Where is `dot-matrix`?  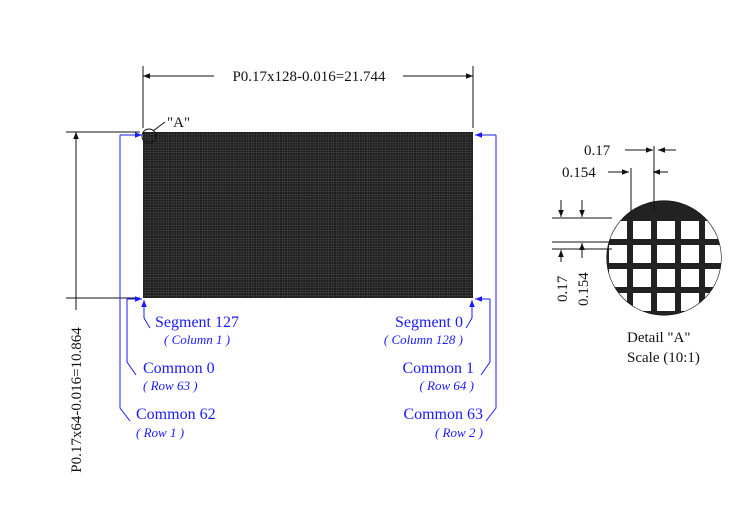 dot-matrix is located at coordinates (308, 215).